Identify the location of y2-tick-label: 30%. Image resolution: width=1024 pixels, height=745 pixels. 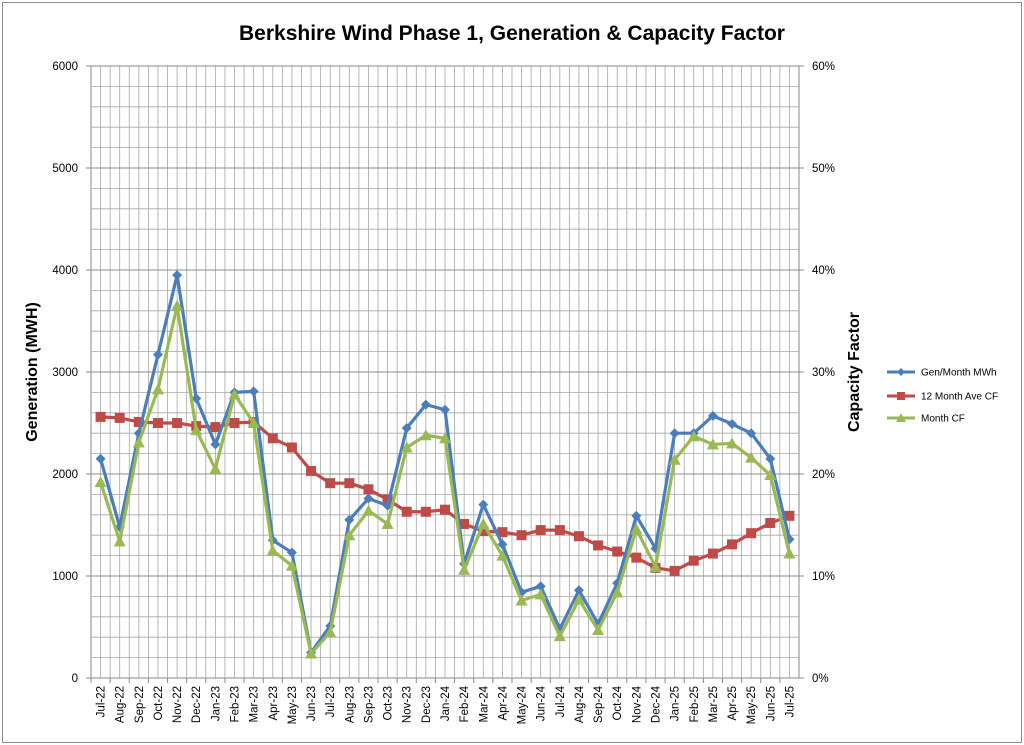
(823, 373).